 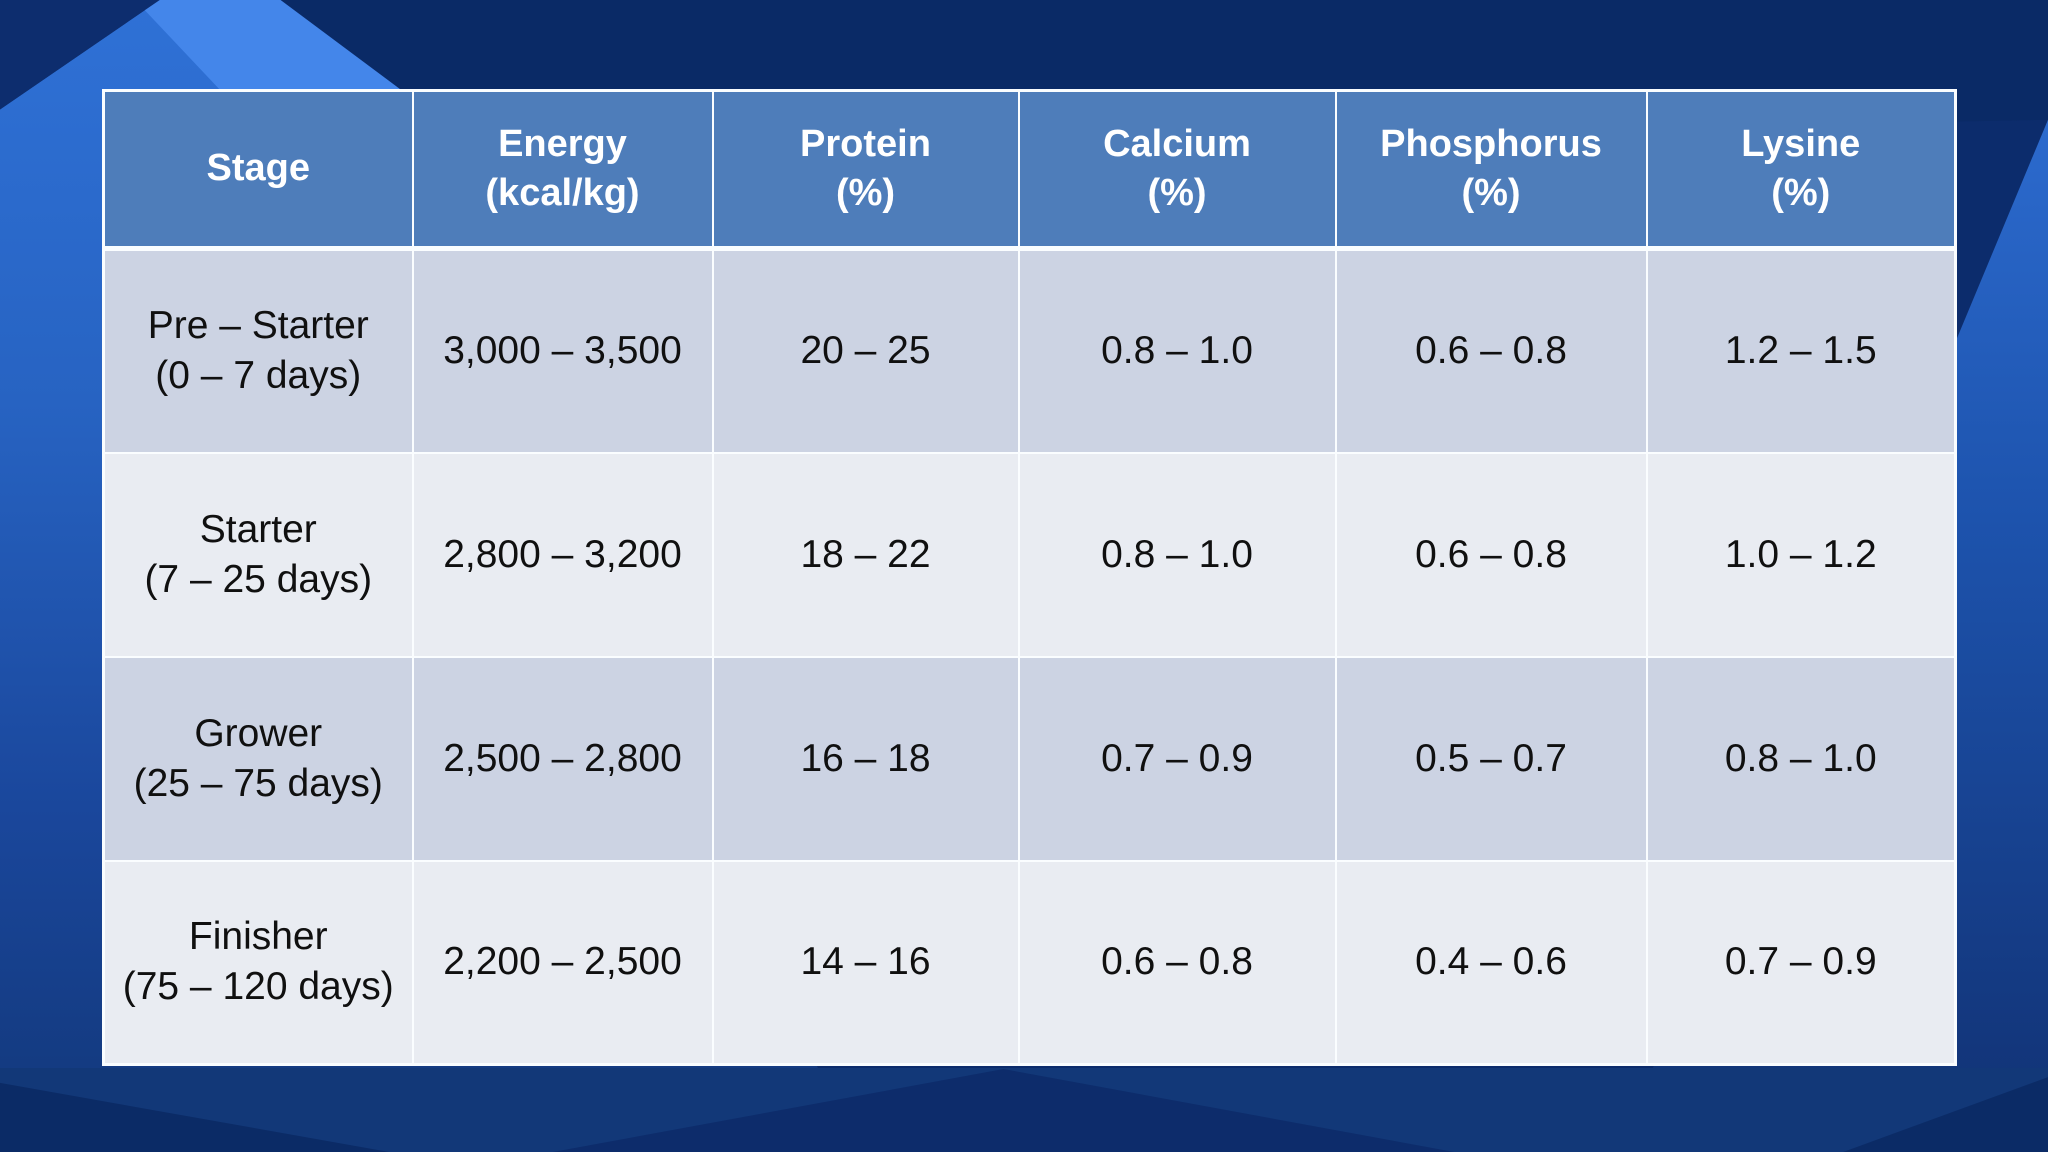 I want to click on header-cell-calcium: Calcium (%), so click(x=1177, y=170).